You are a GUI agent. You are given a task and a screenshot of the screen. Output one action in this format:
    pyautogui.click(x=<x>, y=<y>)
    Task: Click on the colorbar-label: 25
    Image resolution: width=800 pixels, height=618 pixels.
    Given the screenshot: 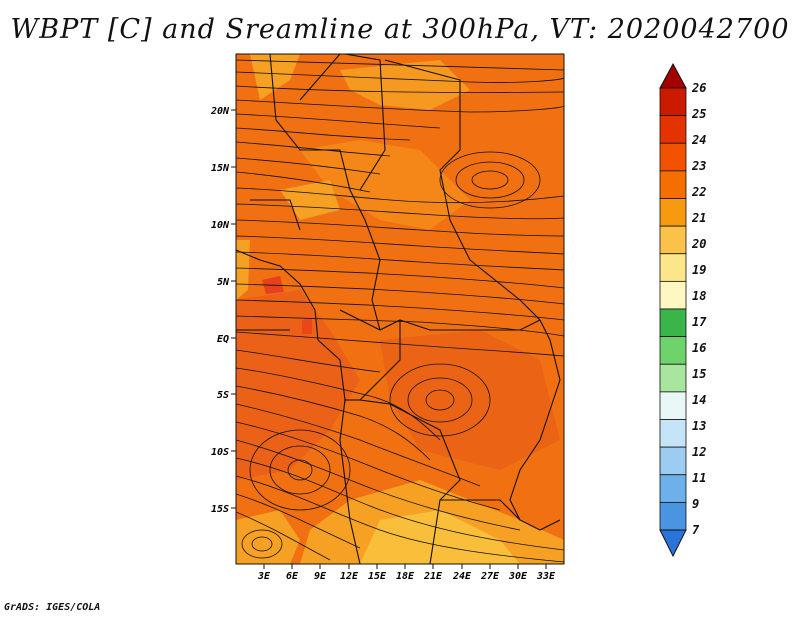 What is the action you would take?
    pyautogui.click(x=698, y=114)
    